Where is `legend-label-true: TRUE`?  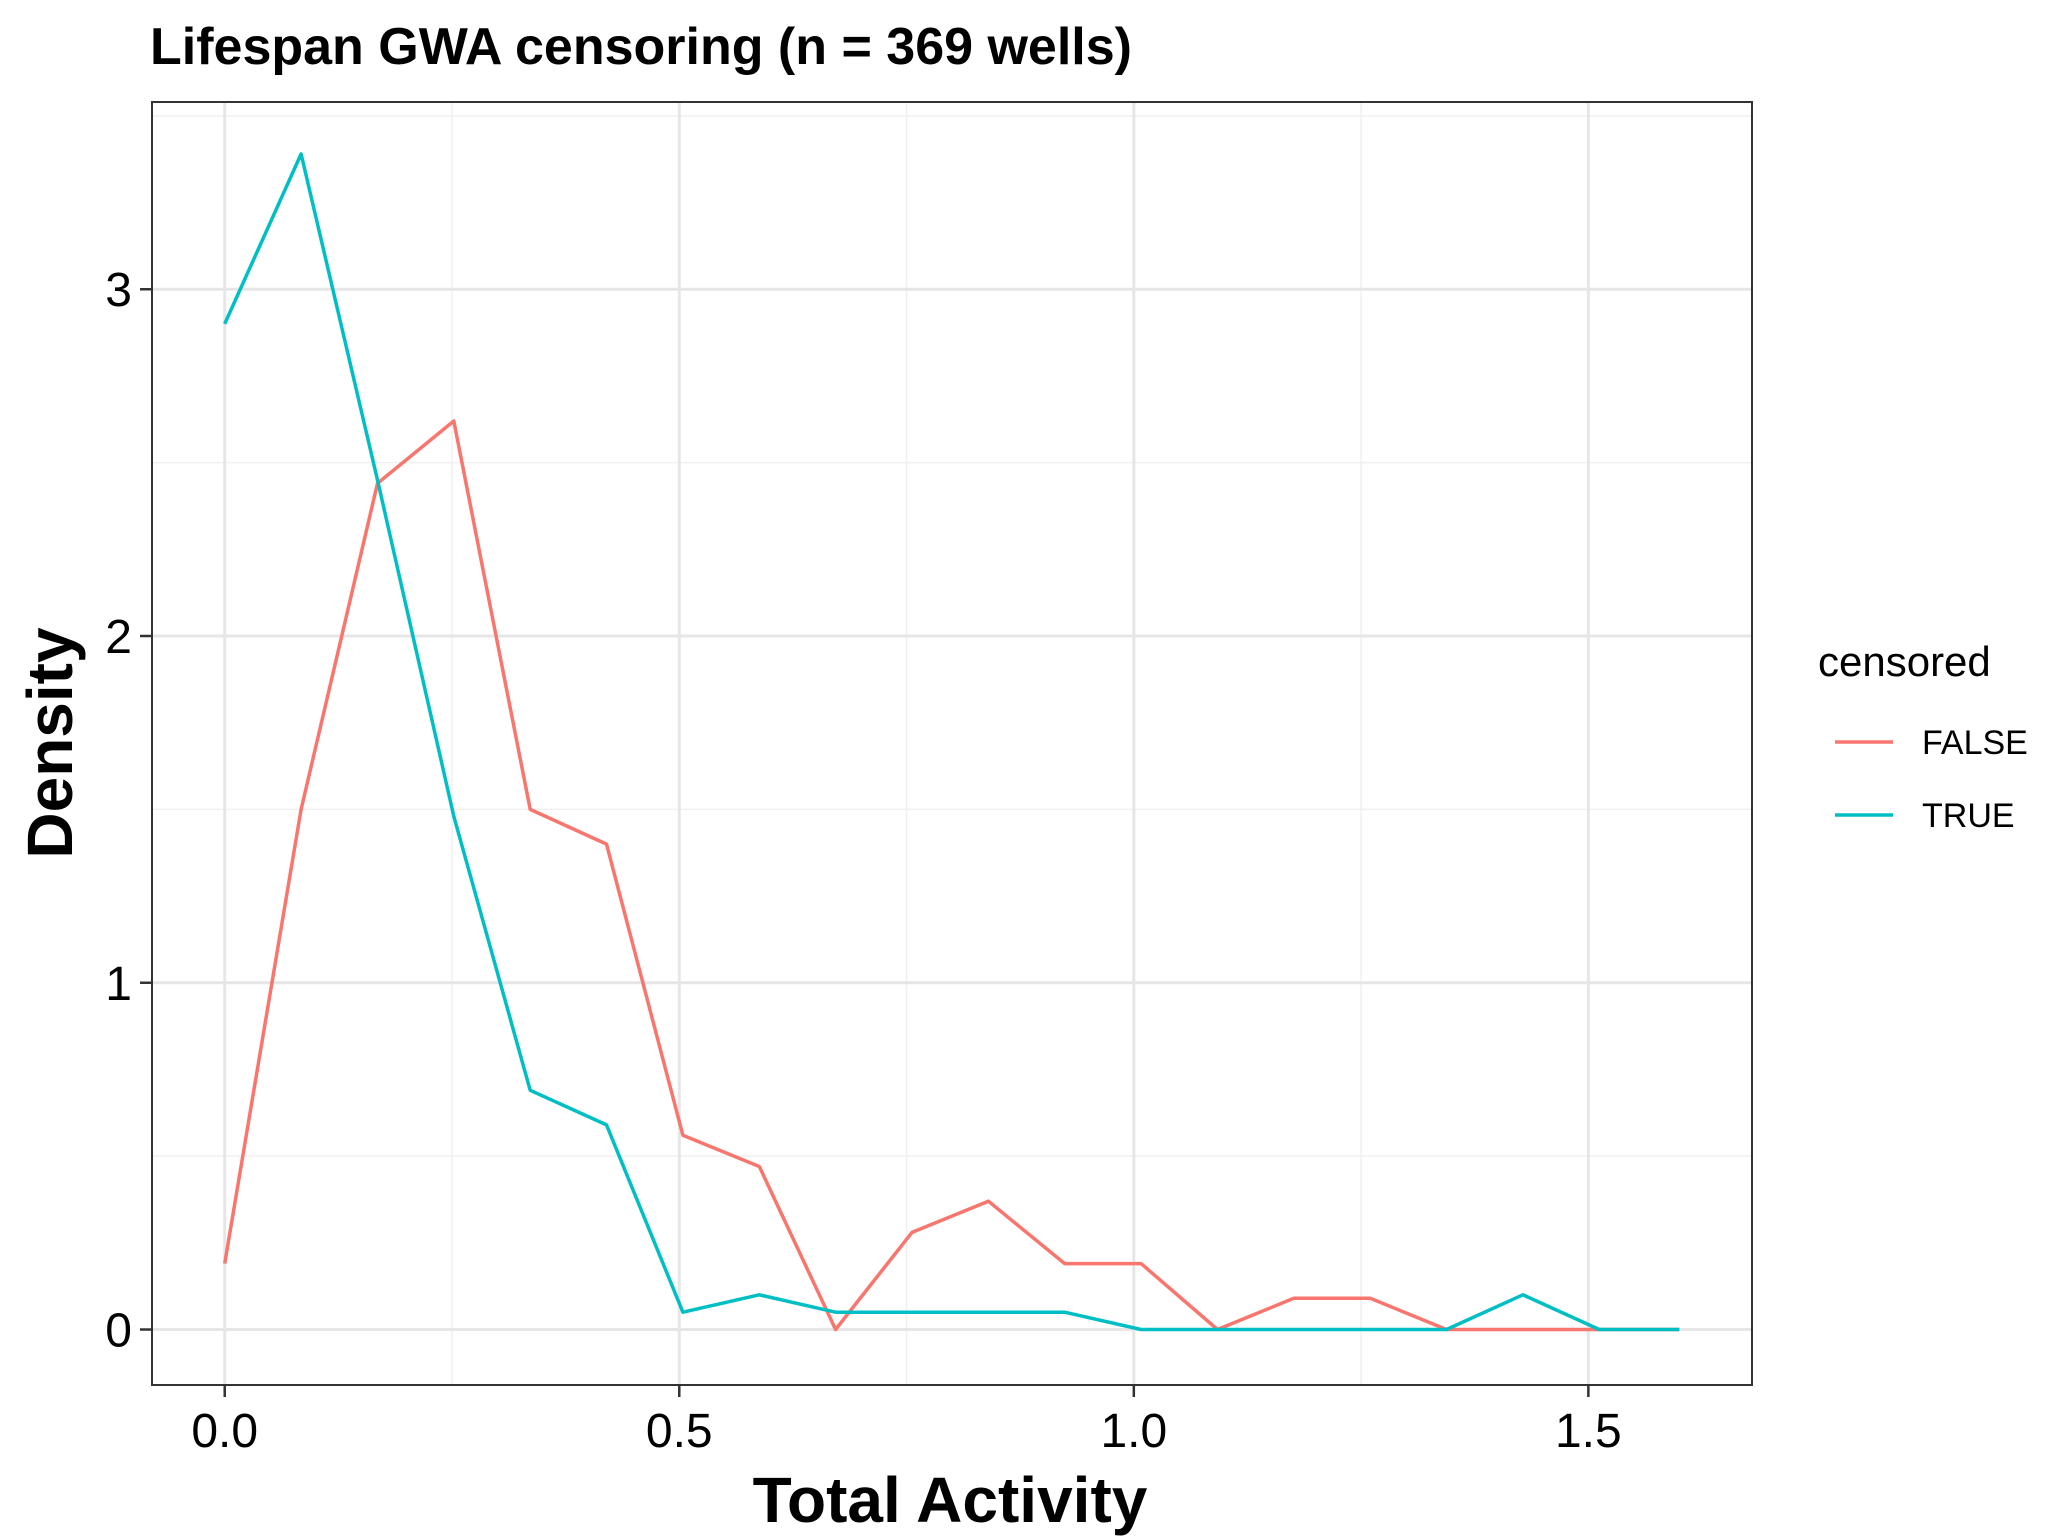 legend-label-true: TRUE is located at coordinates (1968, 816).